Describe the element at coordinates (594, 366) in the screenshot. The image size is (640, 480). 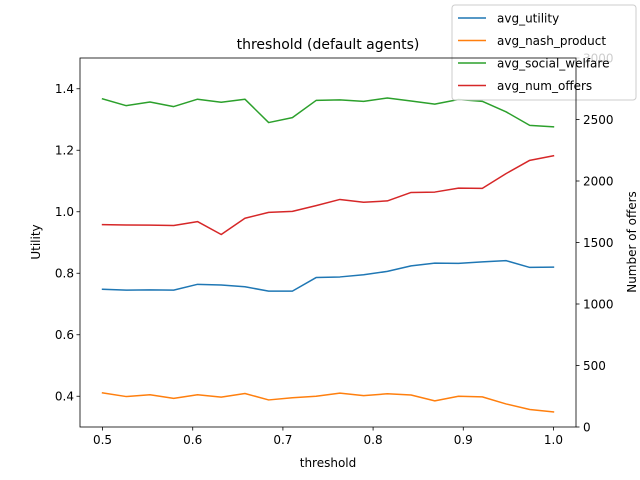
I see `y2-tick-label: 500` at that location.